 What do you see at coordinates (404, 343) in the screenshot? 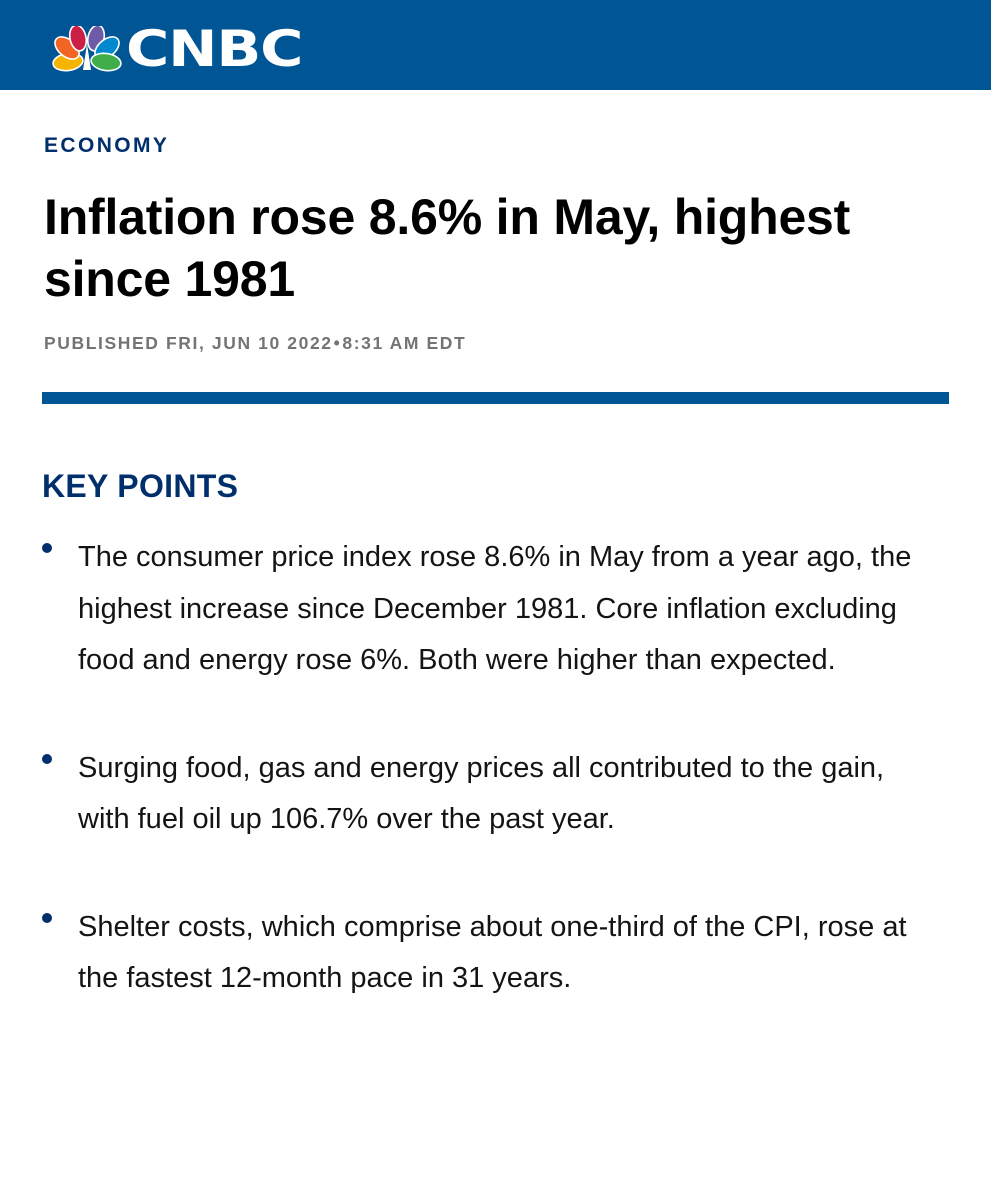
I see `published-time: 8:31 AM EDT` at bounding box center [404, 343].